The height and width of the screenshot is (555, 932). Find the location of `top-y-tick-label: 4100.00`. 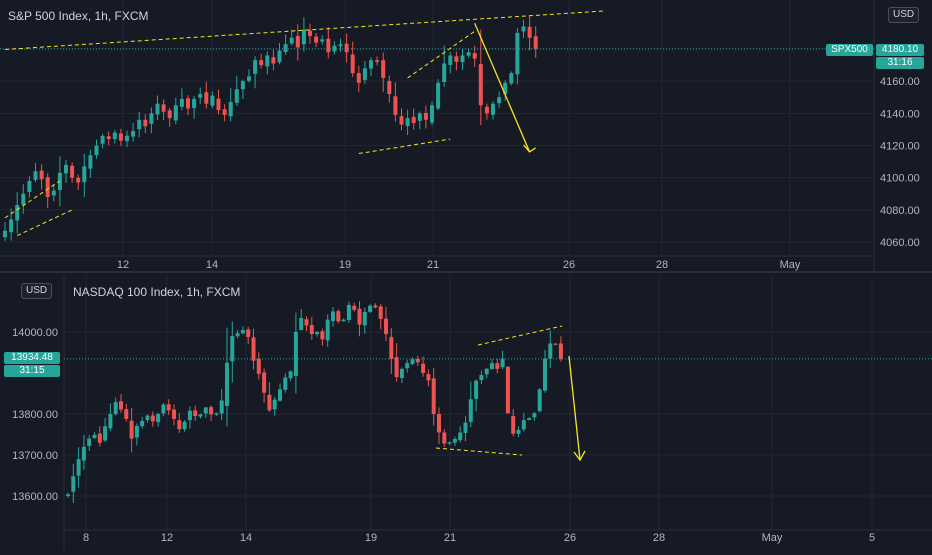

top-y-tick-label: 4100.00 is located at coordinates (900, 179).